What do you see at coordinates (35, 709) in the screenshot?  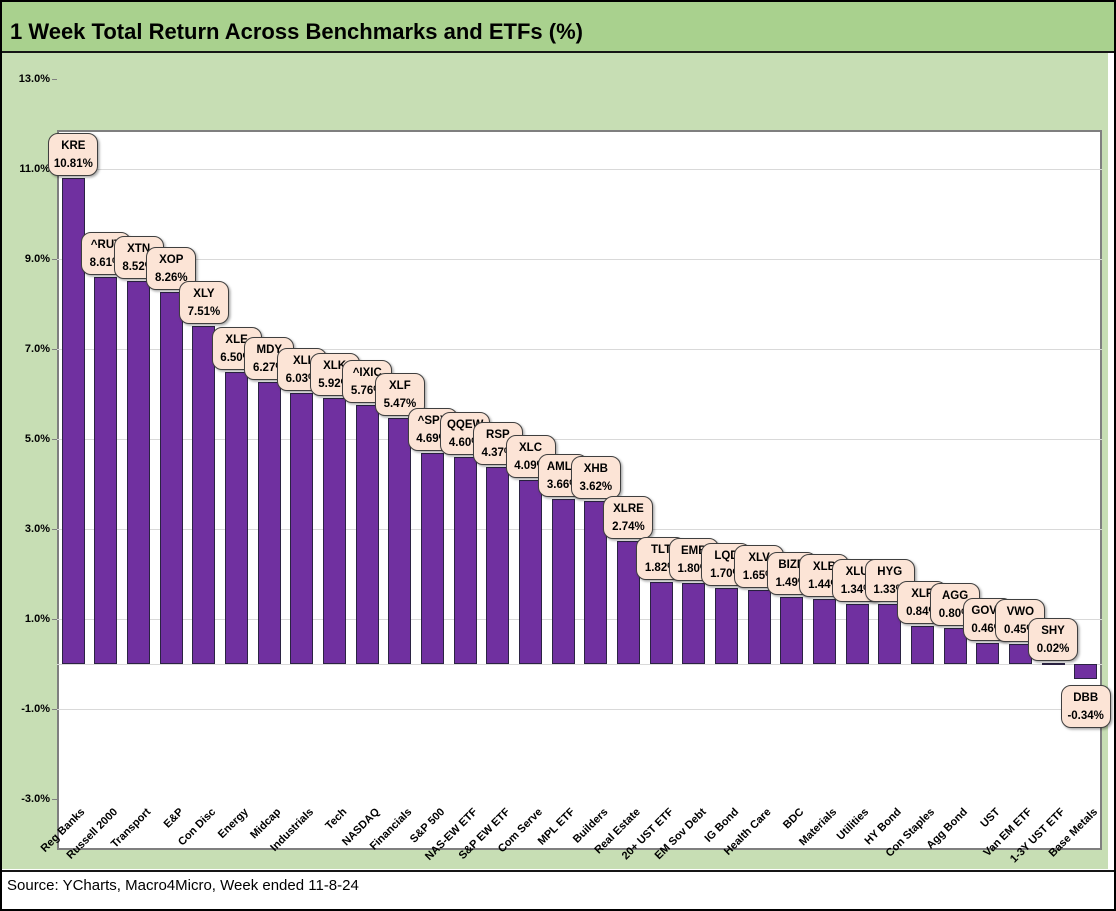 I see `y-axis-label: -1.0%` at bounding box center [35, 709].